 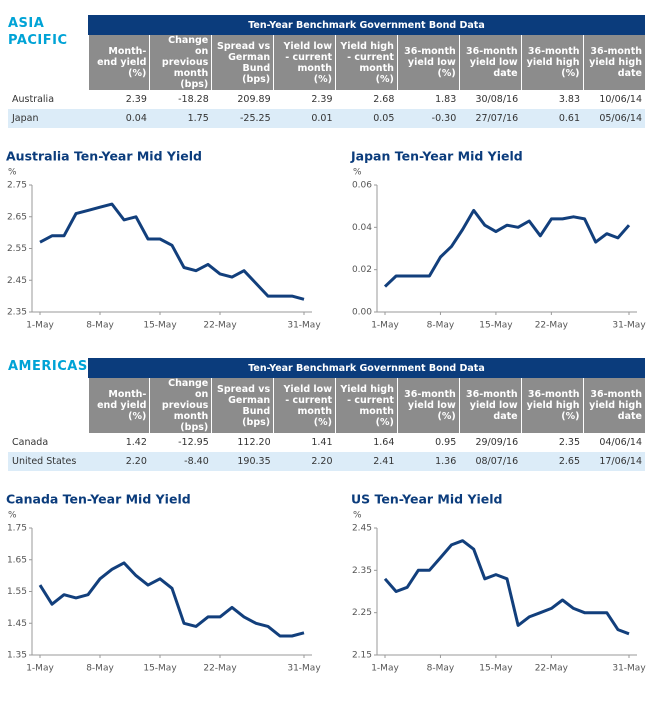 What do you see at coordinates (17, 624) in the screenshot?
I see `y-tick-label: 1.45` at bounding box center [17, 624].